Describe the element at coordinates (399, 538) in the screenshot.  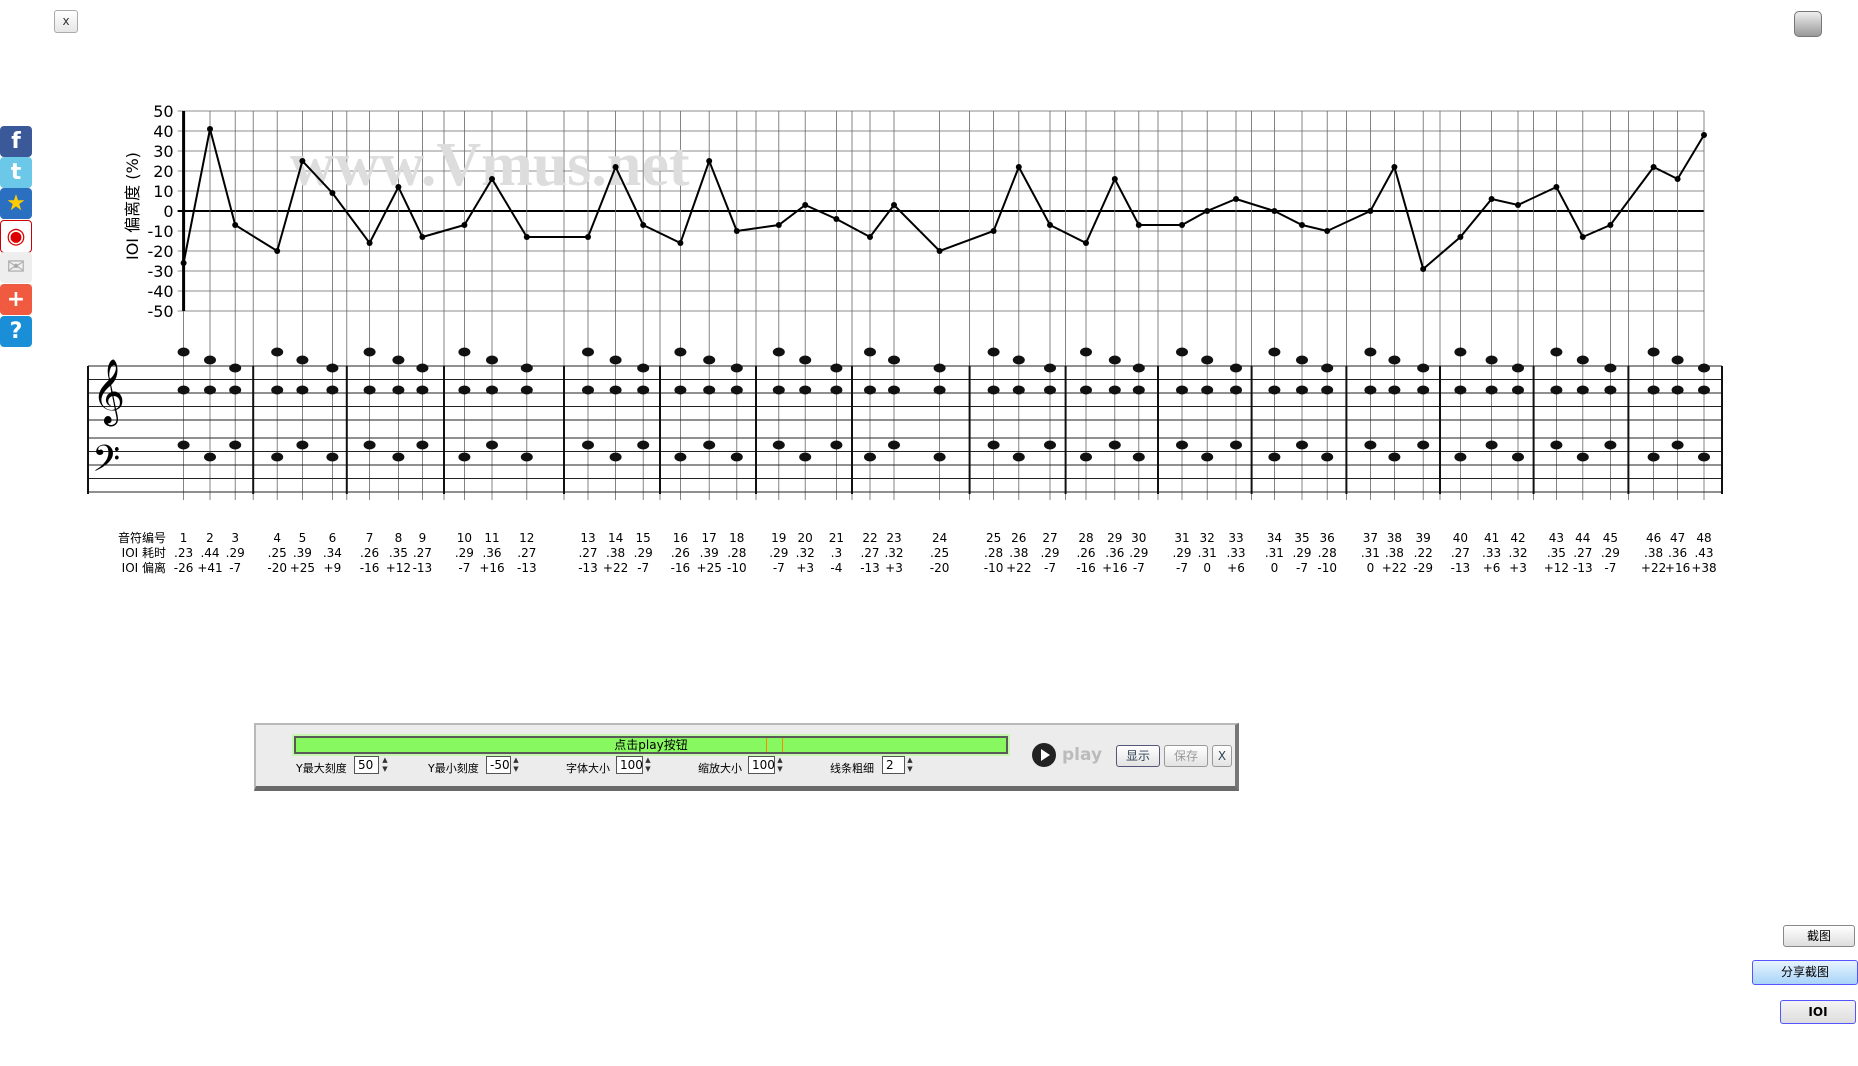
I see `note-number: 8` at that location.